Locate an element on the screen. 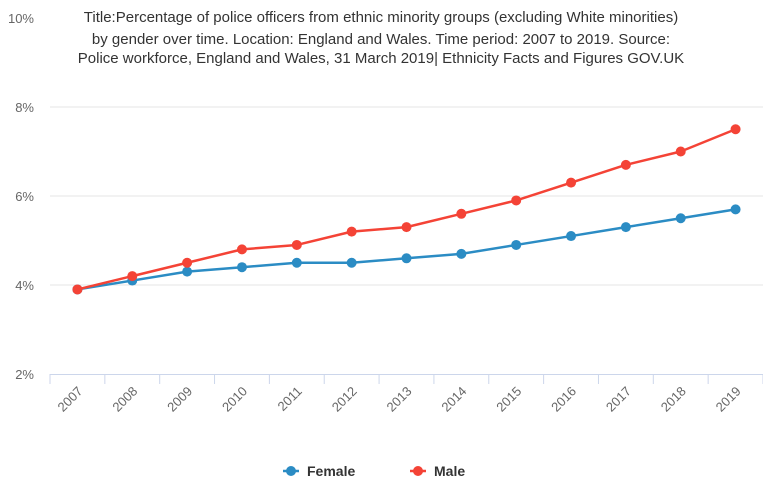  legend-item-male: Male is located at coordinates (437, 471).